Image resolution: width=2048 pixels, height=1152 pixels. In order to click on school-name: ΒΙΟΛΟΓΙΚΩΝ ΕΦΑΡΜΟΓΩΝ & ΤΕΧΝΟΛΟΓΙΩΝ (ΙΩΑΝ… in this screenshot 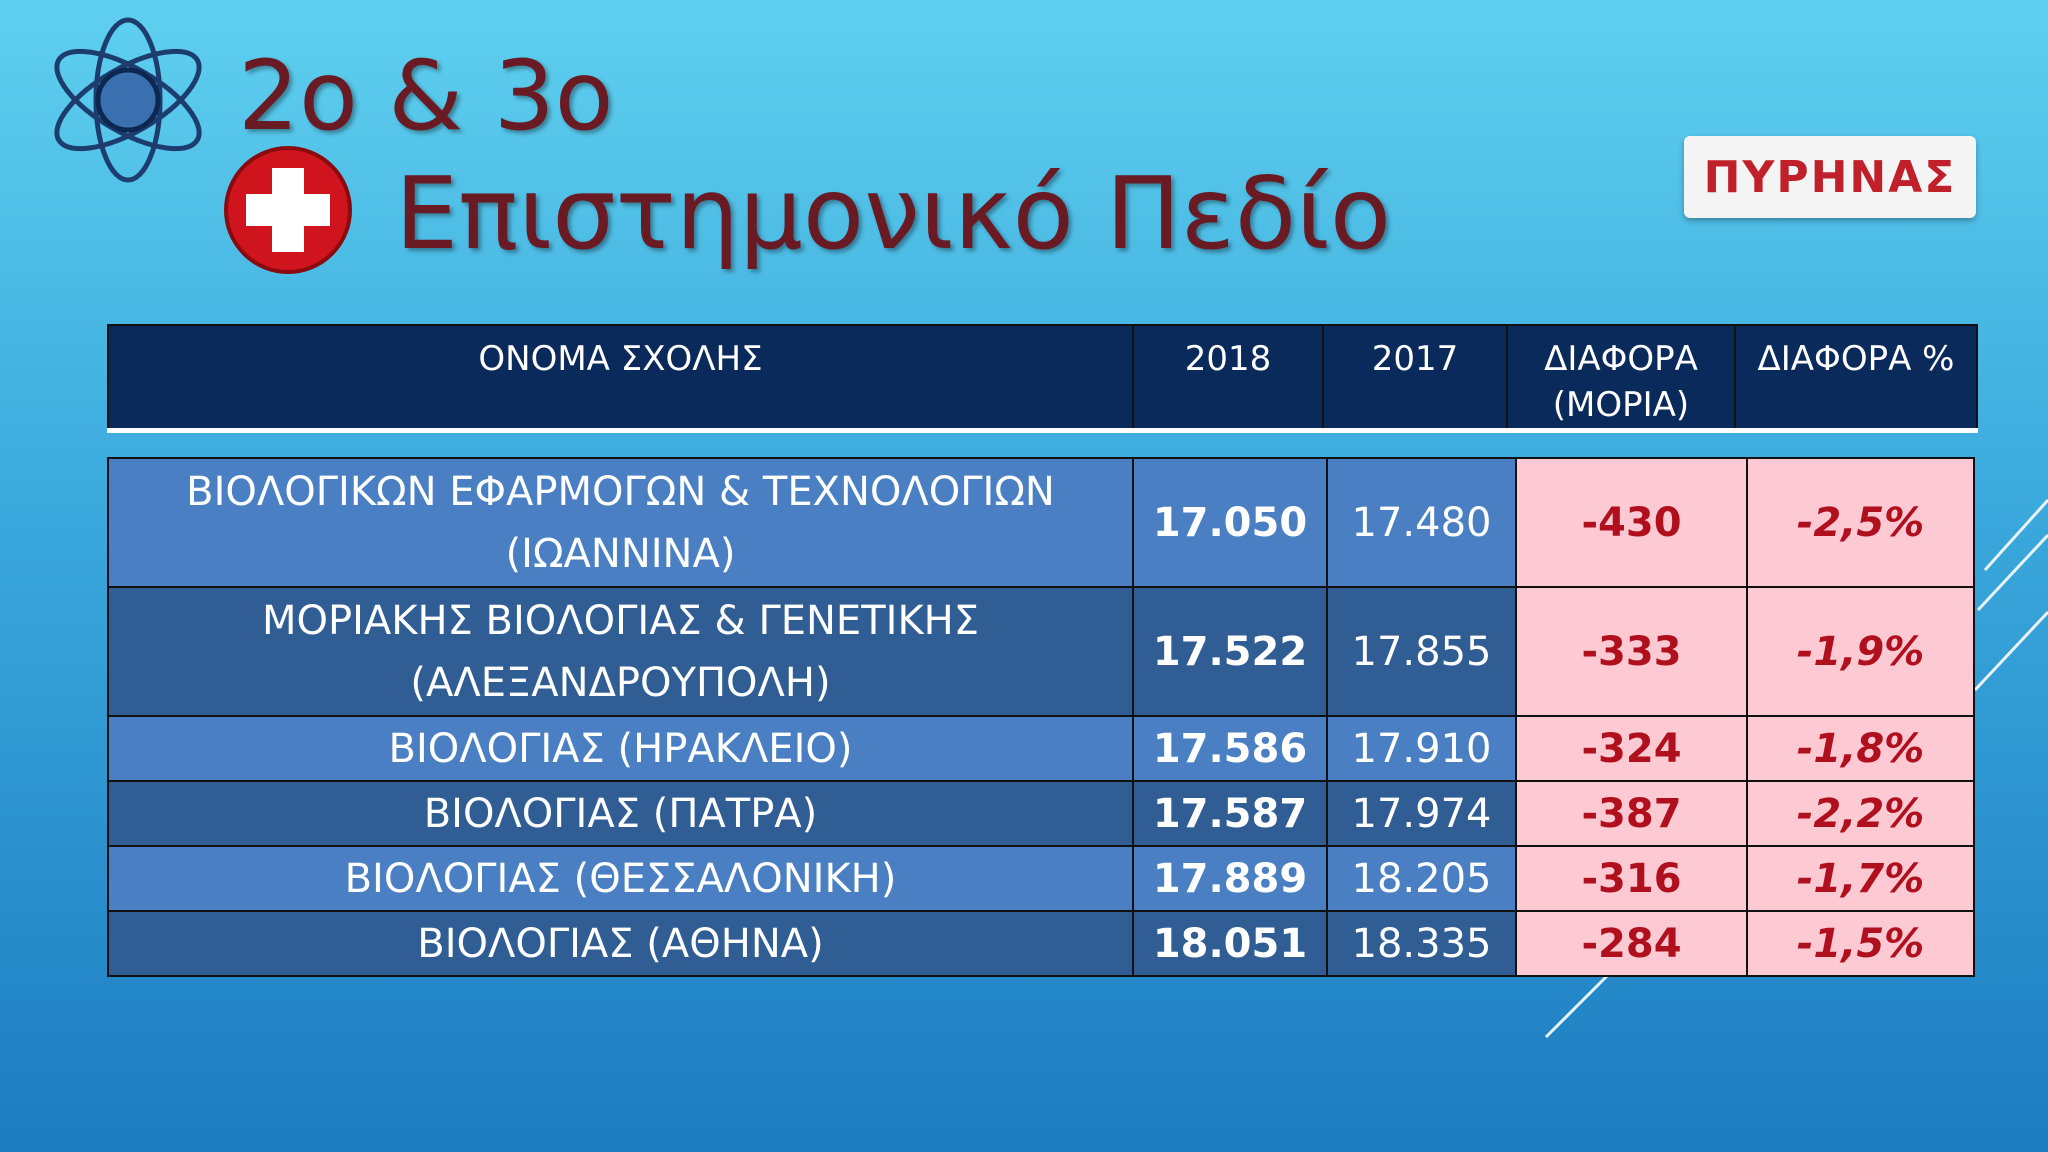, I will do `click(620, 522)`.